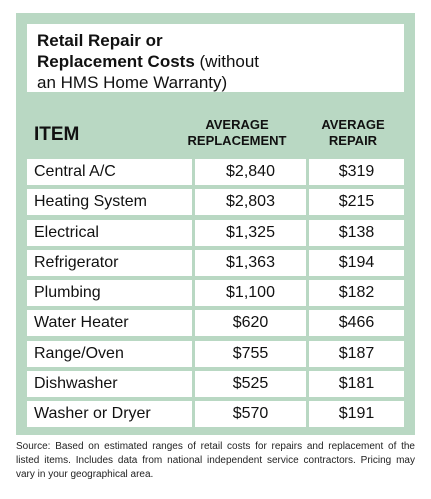  Describe the element at coordinates (237, 124) in the screenshot. I see `header-replacement-line-1: AVERAGE` at that location.